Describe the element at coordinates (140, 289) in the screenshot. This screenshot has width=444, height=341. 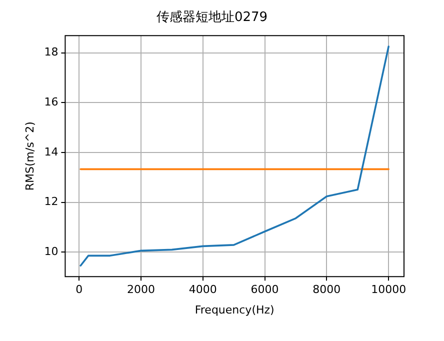
I see `x-tick-label: 2000` at that location.